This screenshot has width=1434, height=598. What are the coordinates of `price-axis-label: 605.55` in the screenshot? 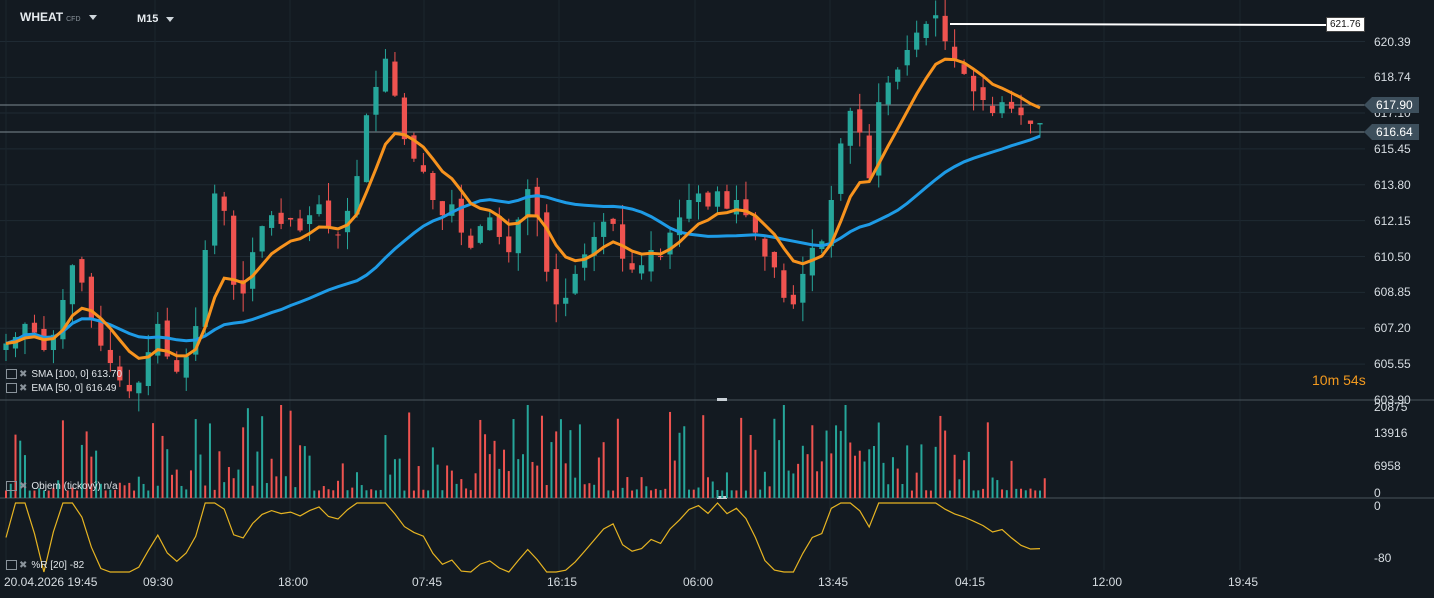 It's located at (1392, 364).